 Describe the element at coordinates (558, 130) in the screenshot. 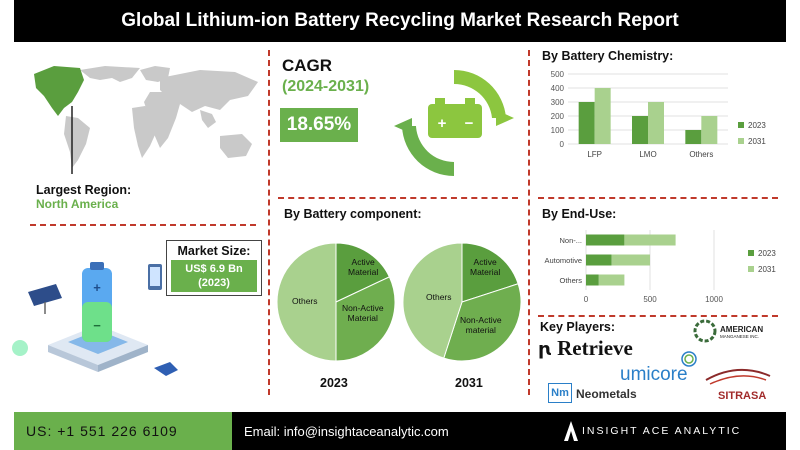

I see `y-tick-label: 100` at that location.